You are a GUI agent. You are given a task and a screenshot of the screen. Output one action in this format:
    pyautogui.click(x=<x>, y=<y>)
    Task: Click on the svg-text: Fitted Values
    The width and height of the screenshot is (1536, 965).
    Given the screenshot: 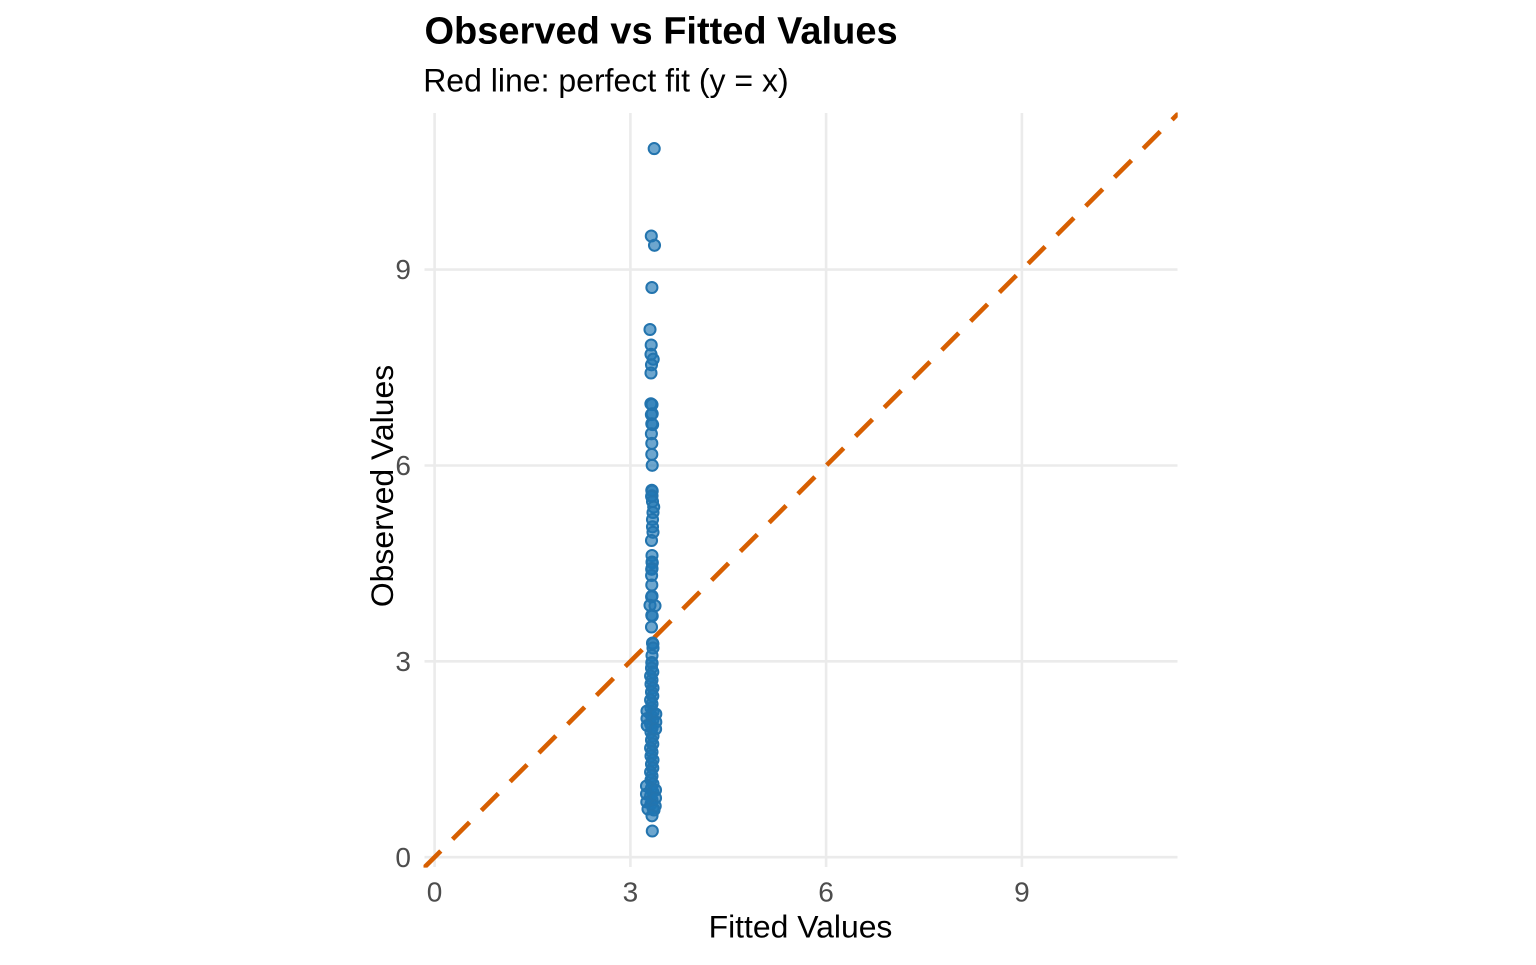 What is the action you would take?
    pyautogui.click(x=801, y=927)
    